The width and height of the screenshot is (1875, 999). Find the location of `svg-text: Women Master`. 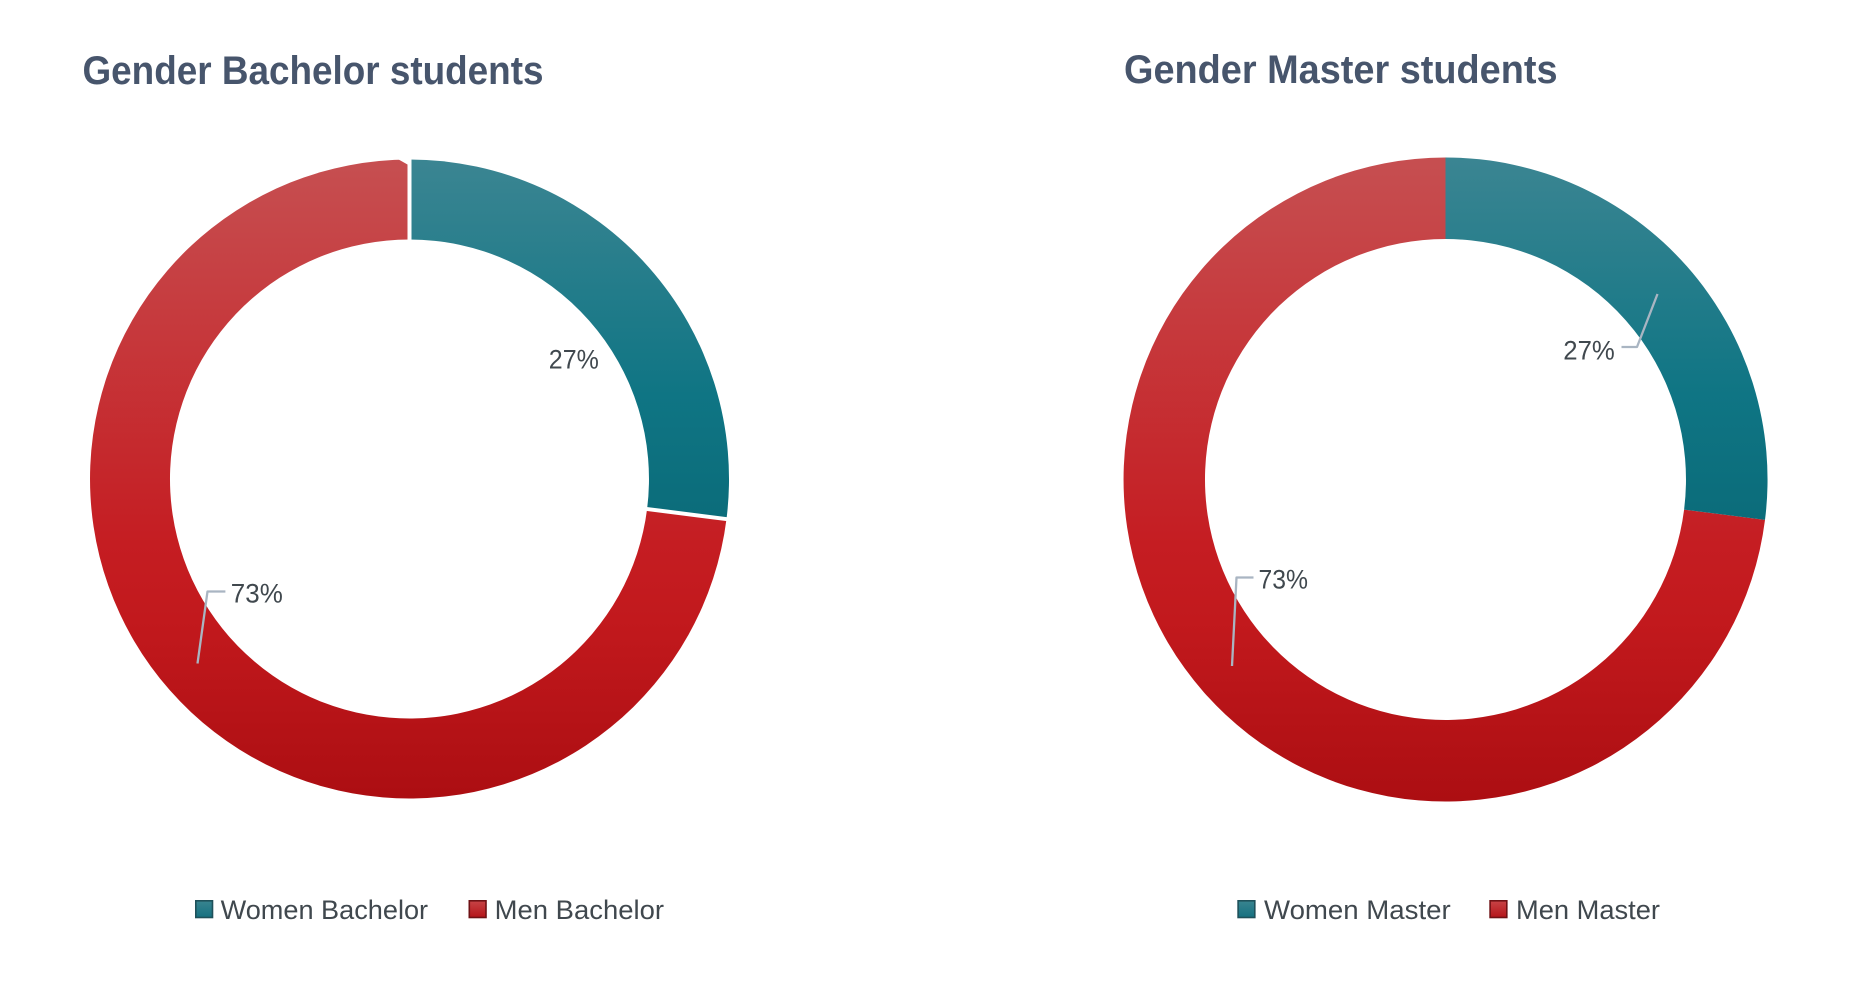

svg-text: Women Master is located at coordinates (1357, 910).